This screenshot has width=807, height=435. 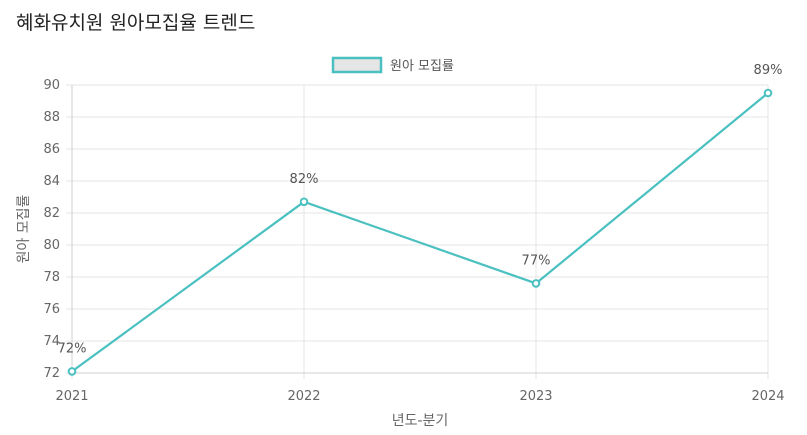 I want to click on x-tick-label: 2021, so click(x=71, y=396).